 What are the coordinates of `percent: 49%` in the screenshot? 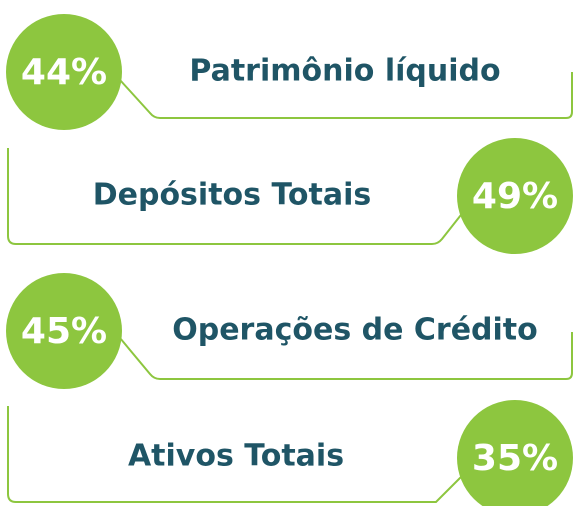 It's located at (515, 196).